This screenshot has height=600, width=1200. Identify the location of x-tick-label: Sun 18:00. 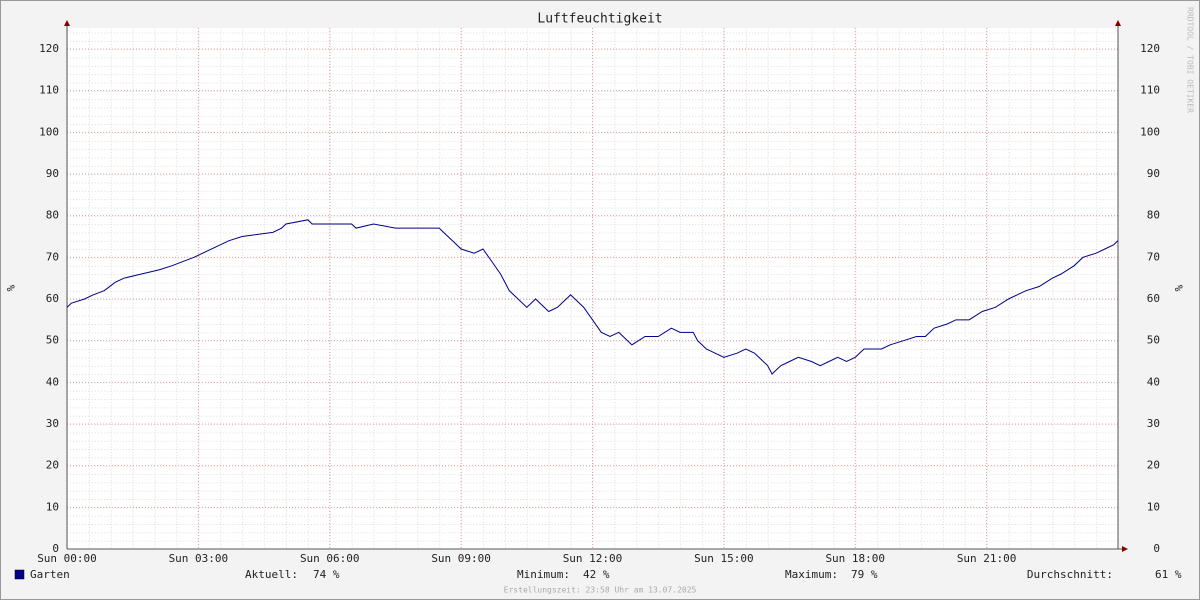
(855, 558).